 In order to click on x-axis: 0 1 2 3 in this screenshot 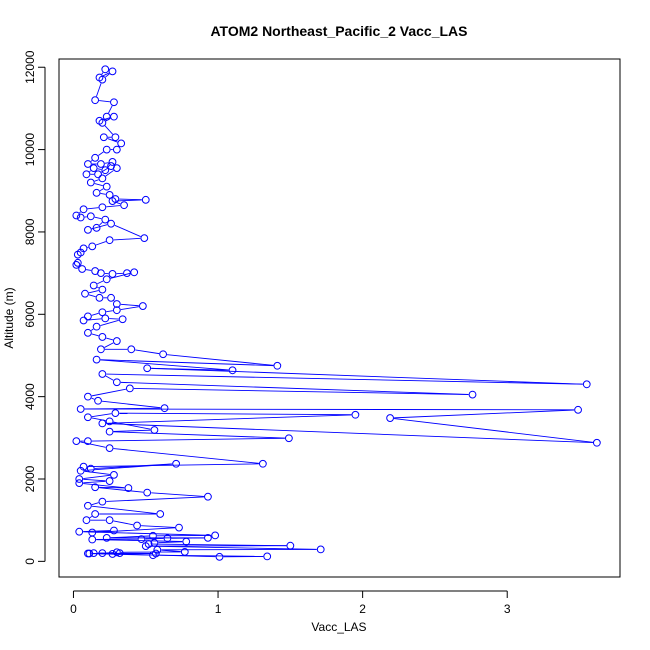, I will do `click(290, 603)`.